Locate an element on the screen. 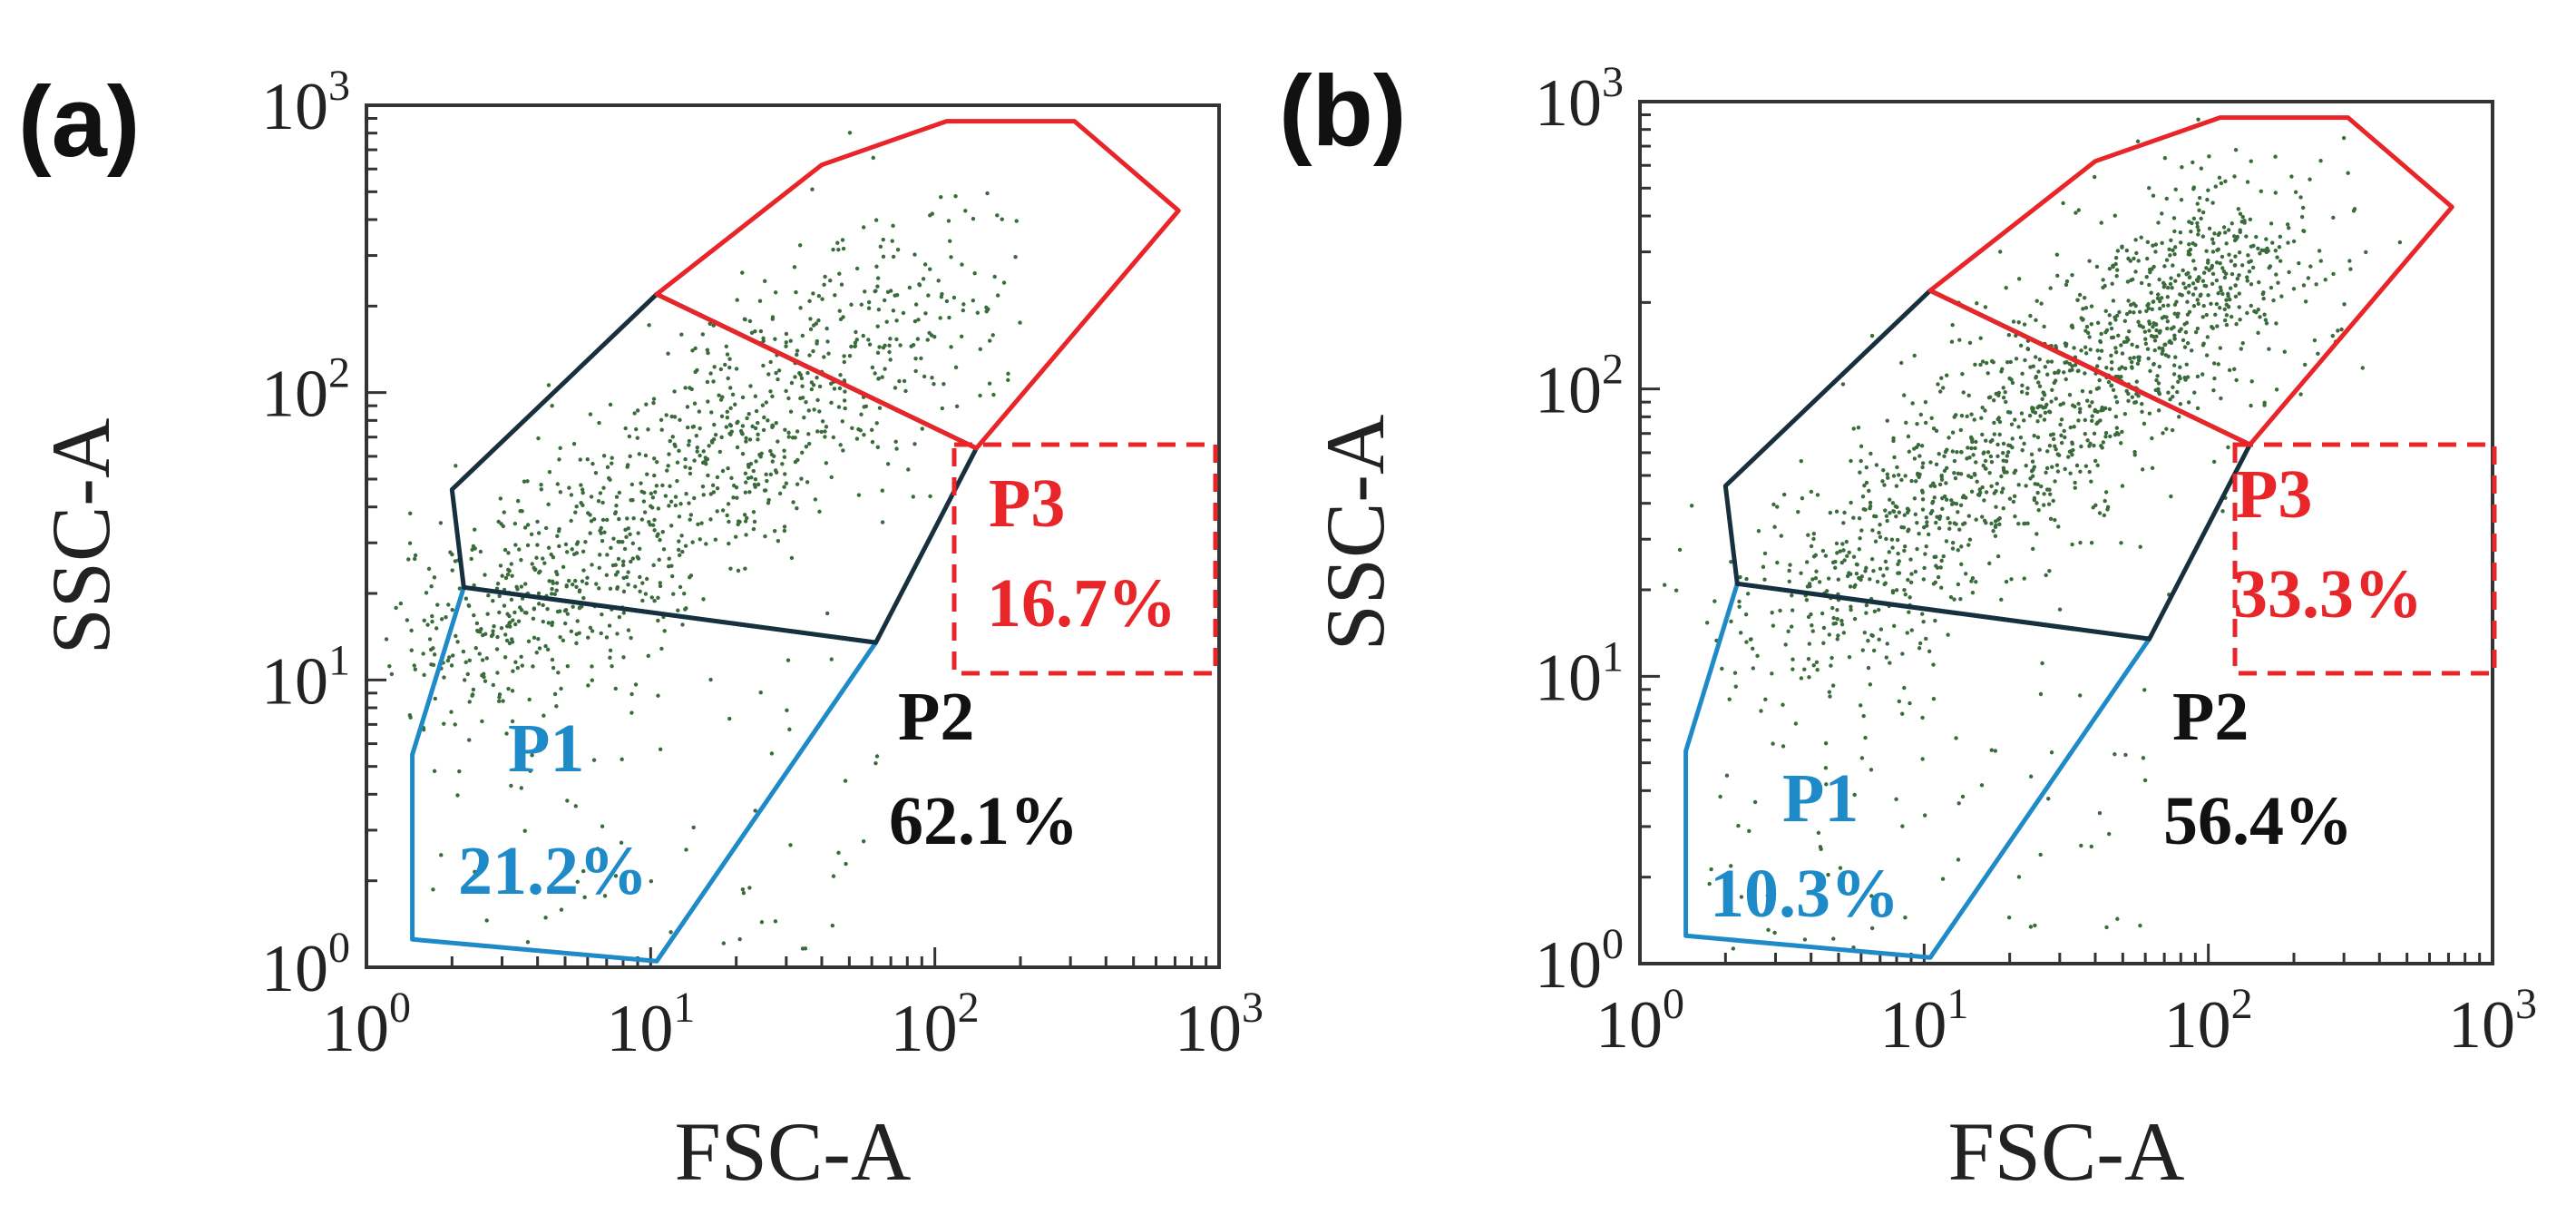  x-axis-title: FSC-A is located at coordinates (793, 1151).